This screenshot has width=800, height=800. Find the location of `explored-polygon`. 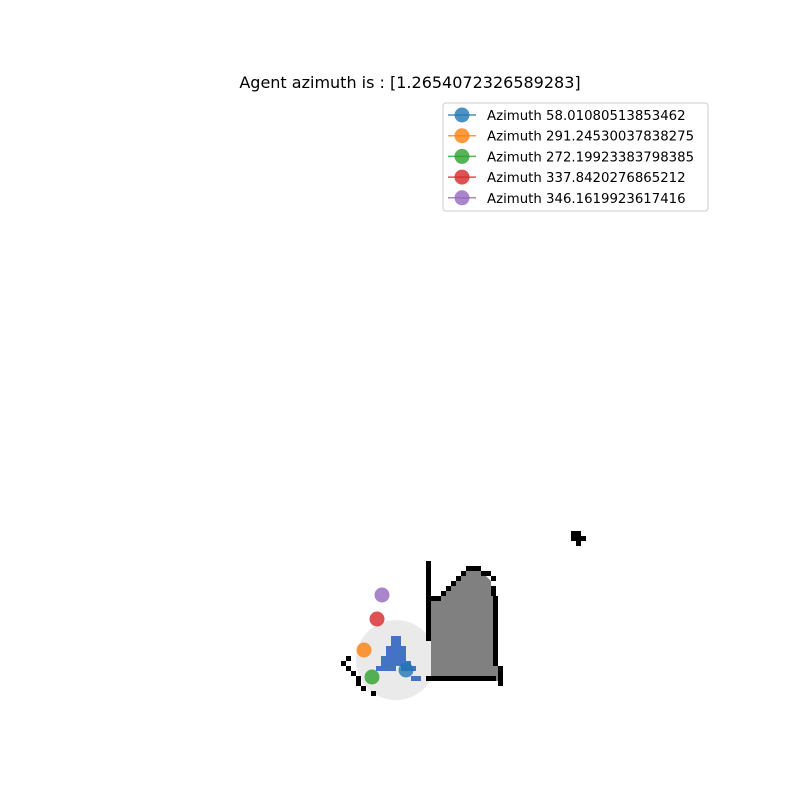

explored-polygon is located at coordinates (464, 626).